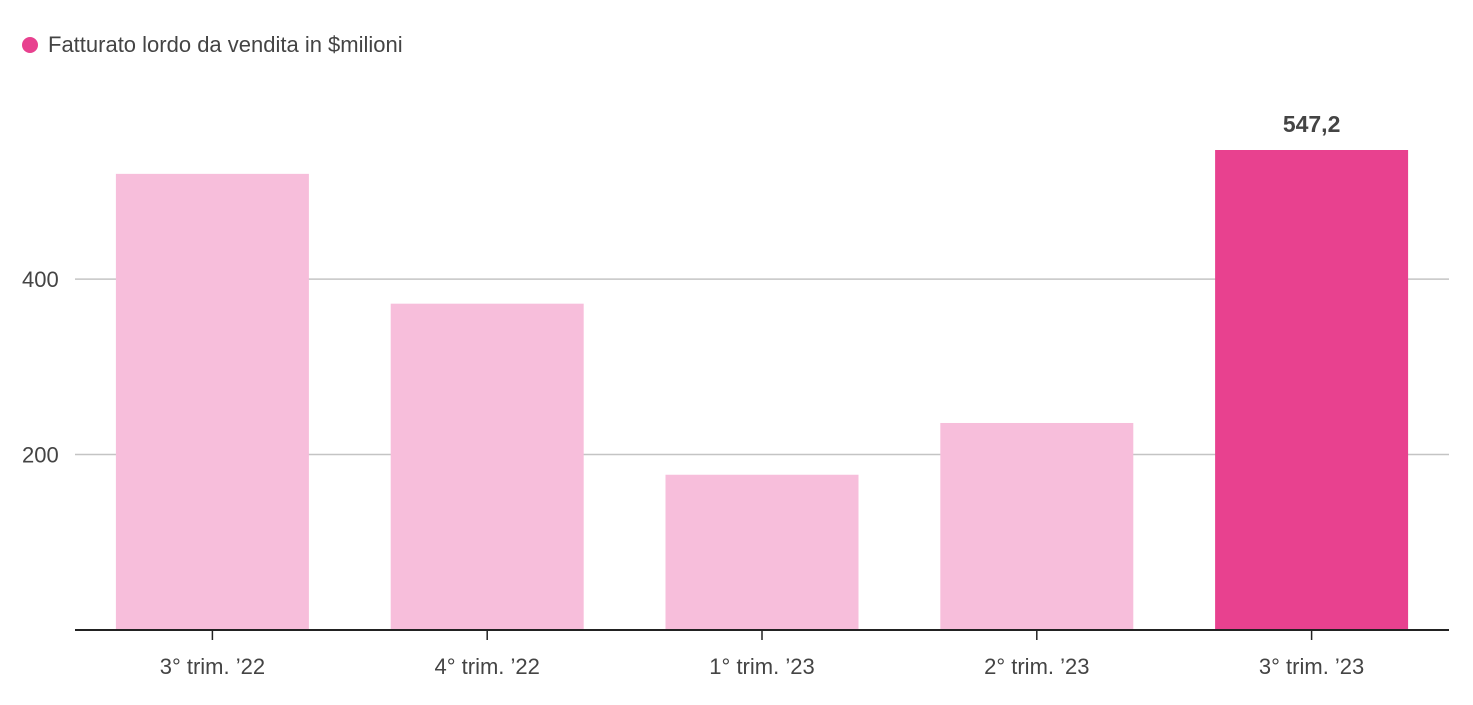  What do you see at coordinates (1312, 124) in the screenshot?
I see `data-label: 547,2` at bounding box center [1312, 124].